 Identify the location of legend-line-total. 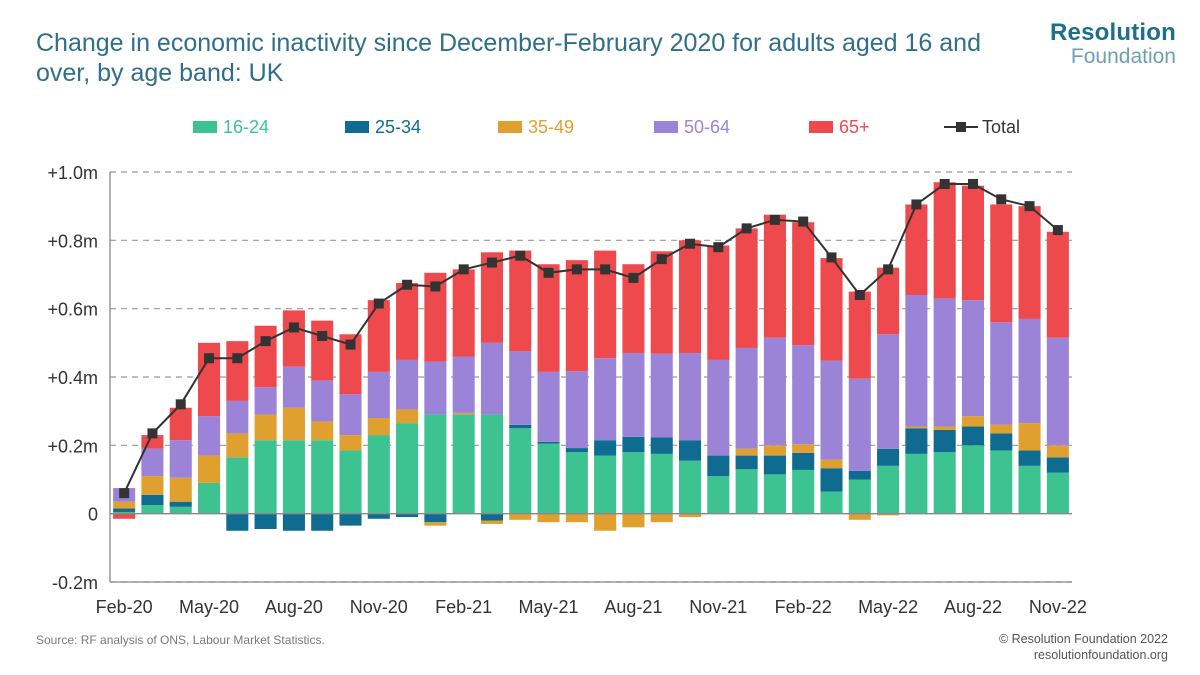
(961, 127).